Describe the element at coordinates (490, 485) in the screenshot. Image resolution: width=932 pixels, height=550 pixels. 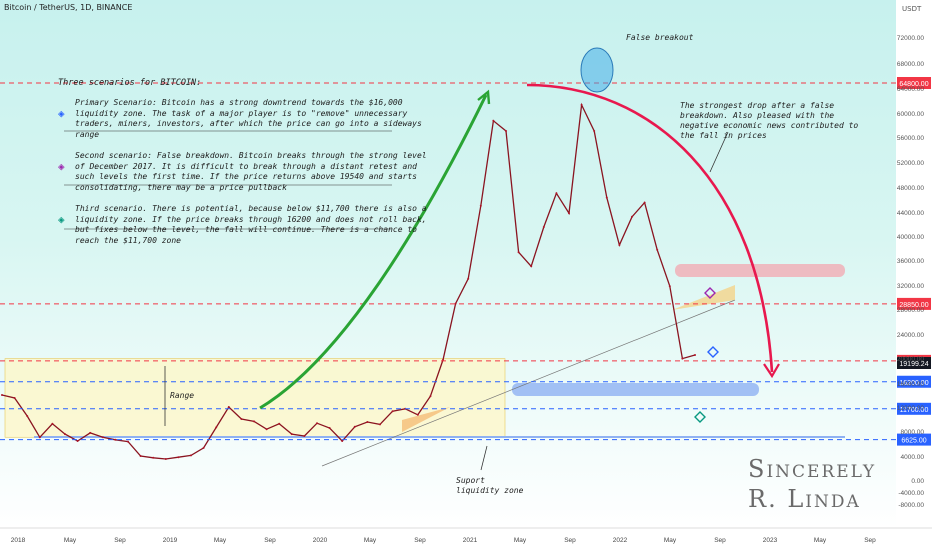
I see `support-zone-note: Suport liquidity zone` at that location.